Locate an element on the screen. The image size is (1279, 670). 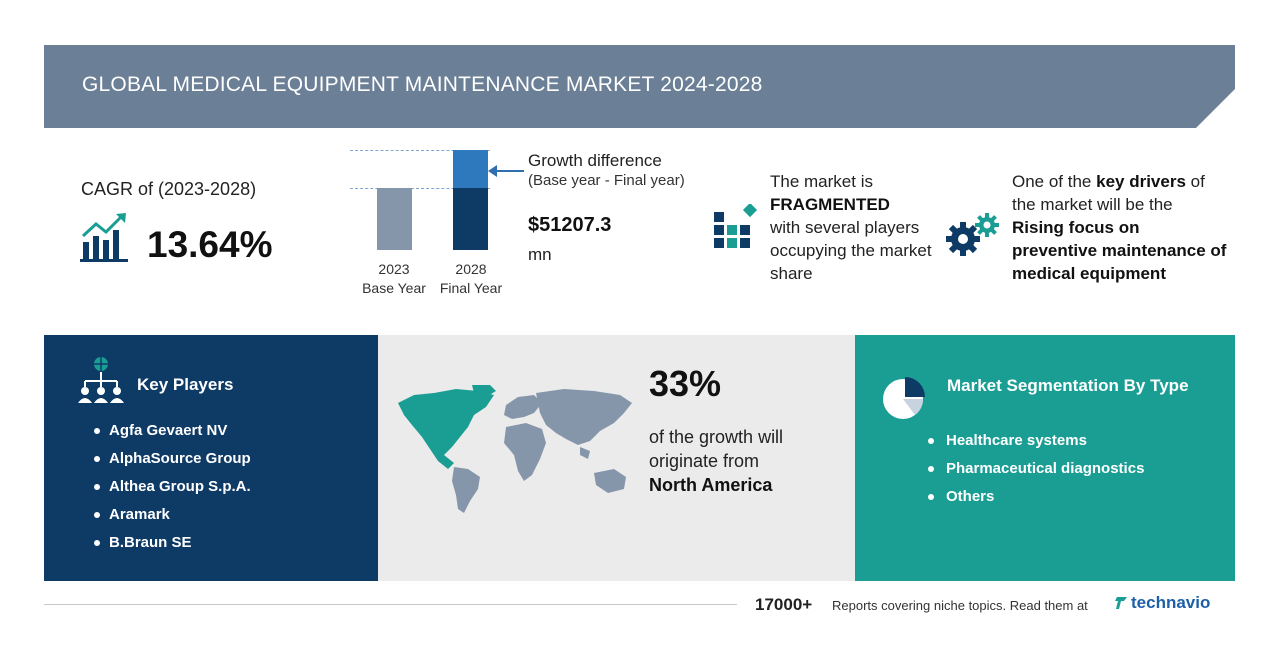
gears-icon is located at coordinates (972, 234).